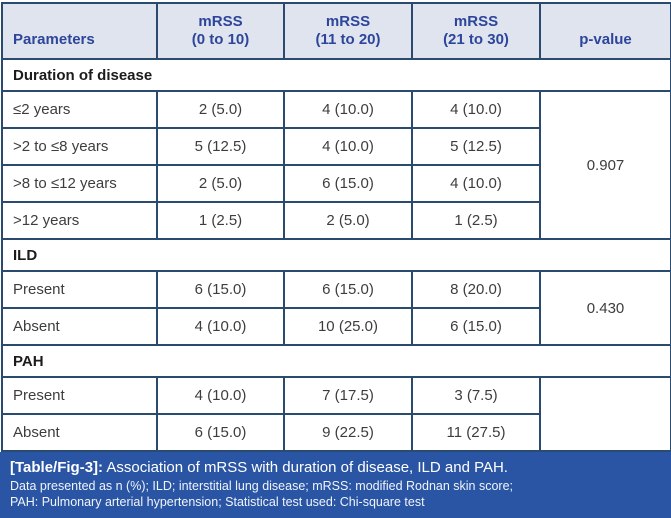  I want to click on caption-tag: [Table/Fig-3]:, so click(57, 467).